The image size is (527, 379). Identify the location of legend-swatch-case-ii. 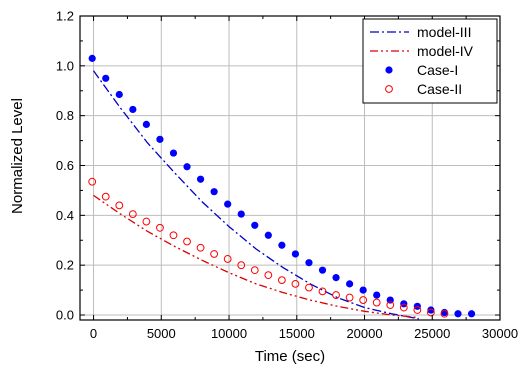
(389, 89).